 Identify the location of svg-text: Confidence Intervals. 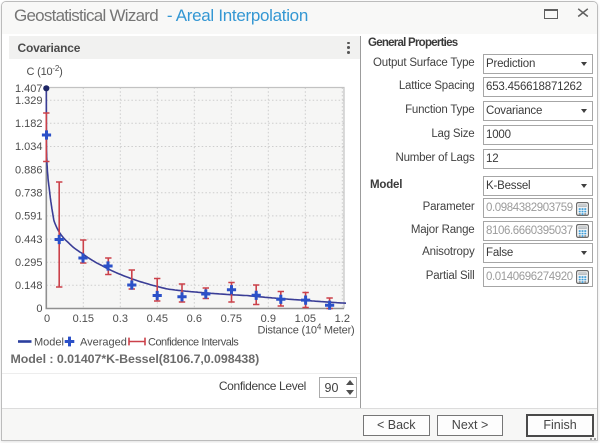
(193, 342).